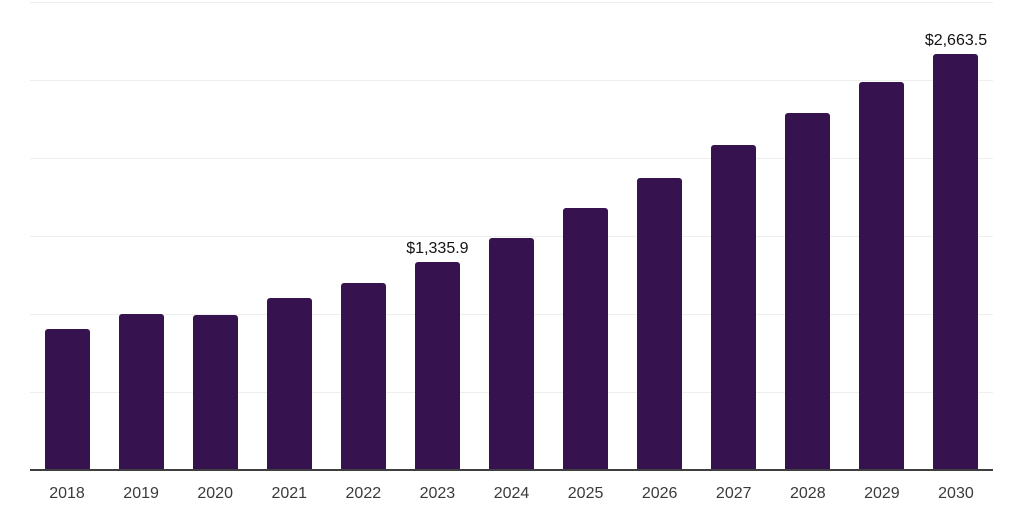 Image resolution: width=1024 pixels, height=512 pixels. Describe the element at coordinates (215, 392) in the screenshot. I see `bar-2020` at that location.